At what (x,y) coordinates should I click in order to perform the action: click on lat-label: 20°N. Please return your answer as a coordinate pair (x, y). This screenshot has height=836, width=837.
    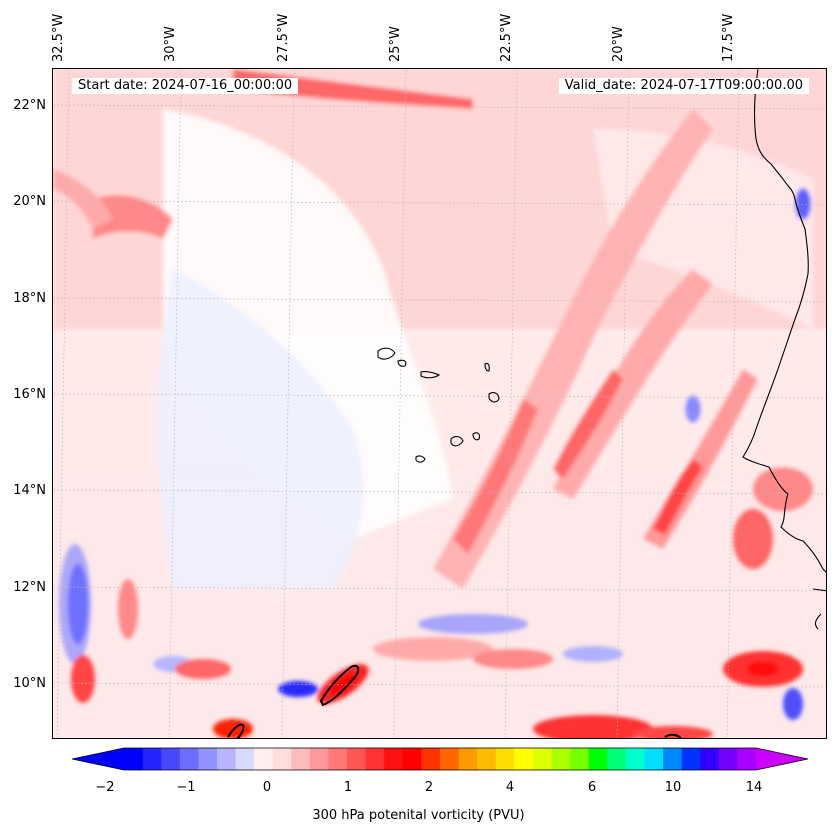
    Looking at the image, I should click on (29, 201).